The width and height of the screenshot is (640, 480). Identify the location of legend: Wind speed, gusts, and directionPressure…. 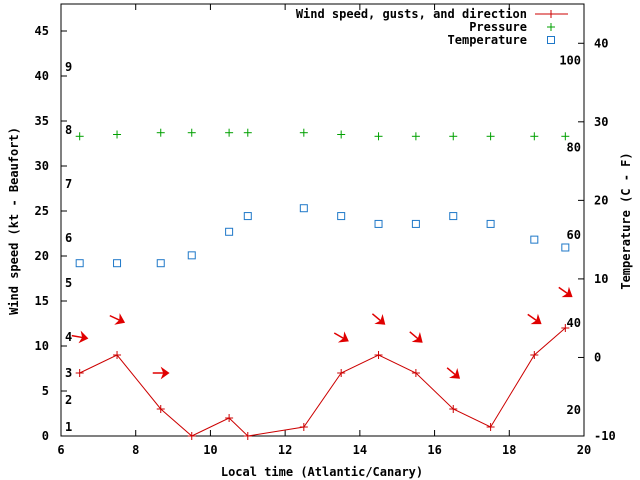
(432, 27).